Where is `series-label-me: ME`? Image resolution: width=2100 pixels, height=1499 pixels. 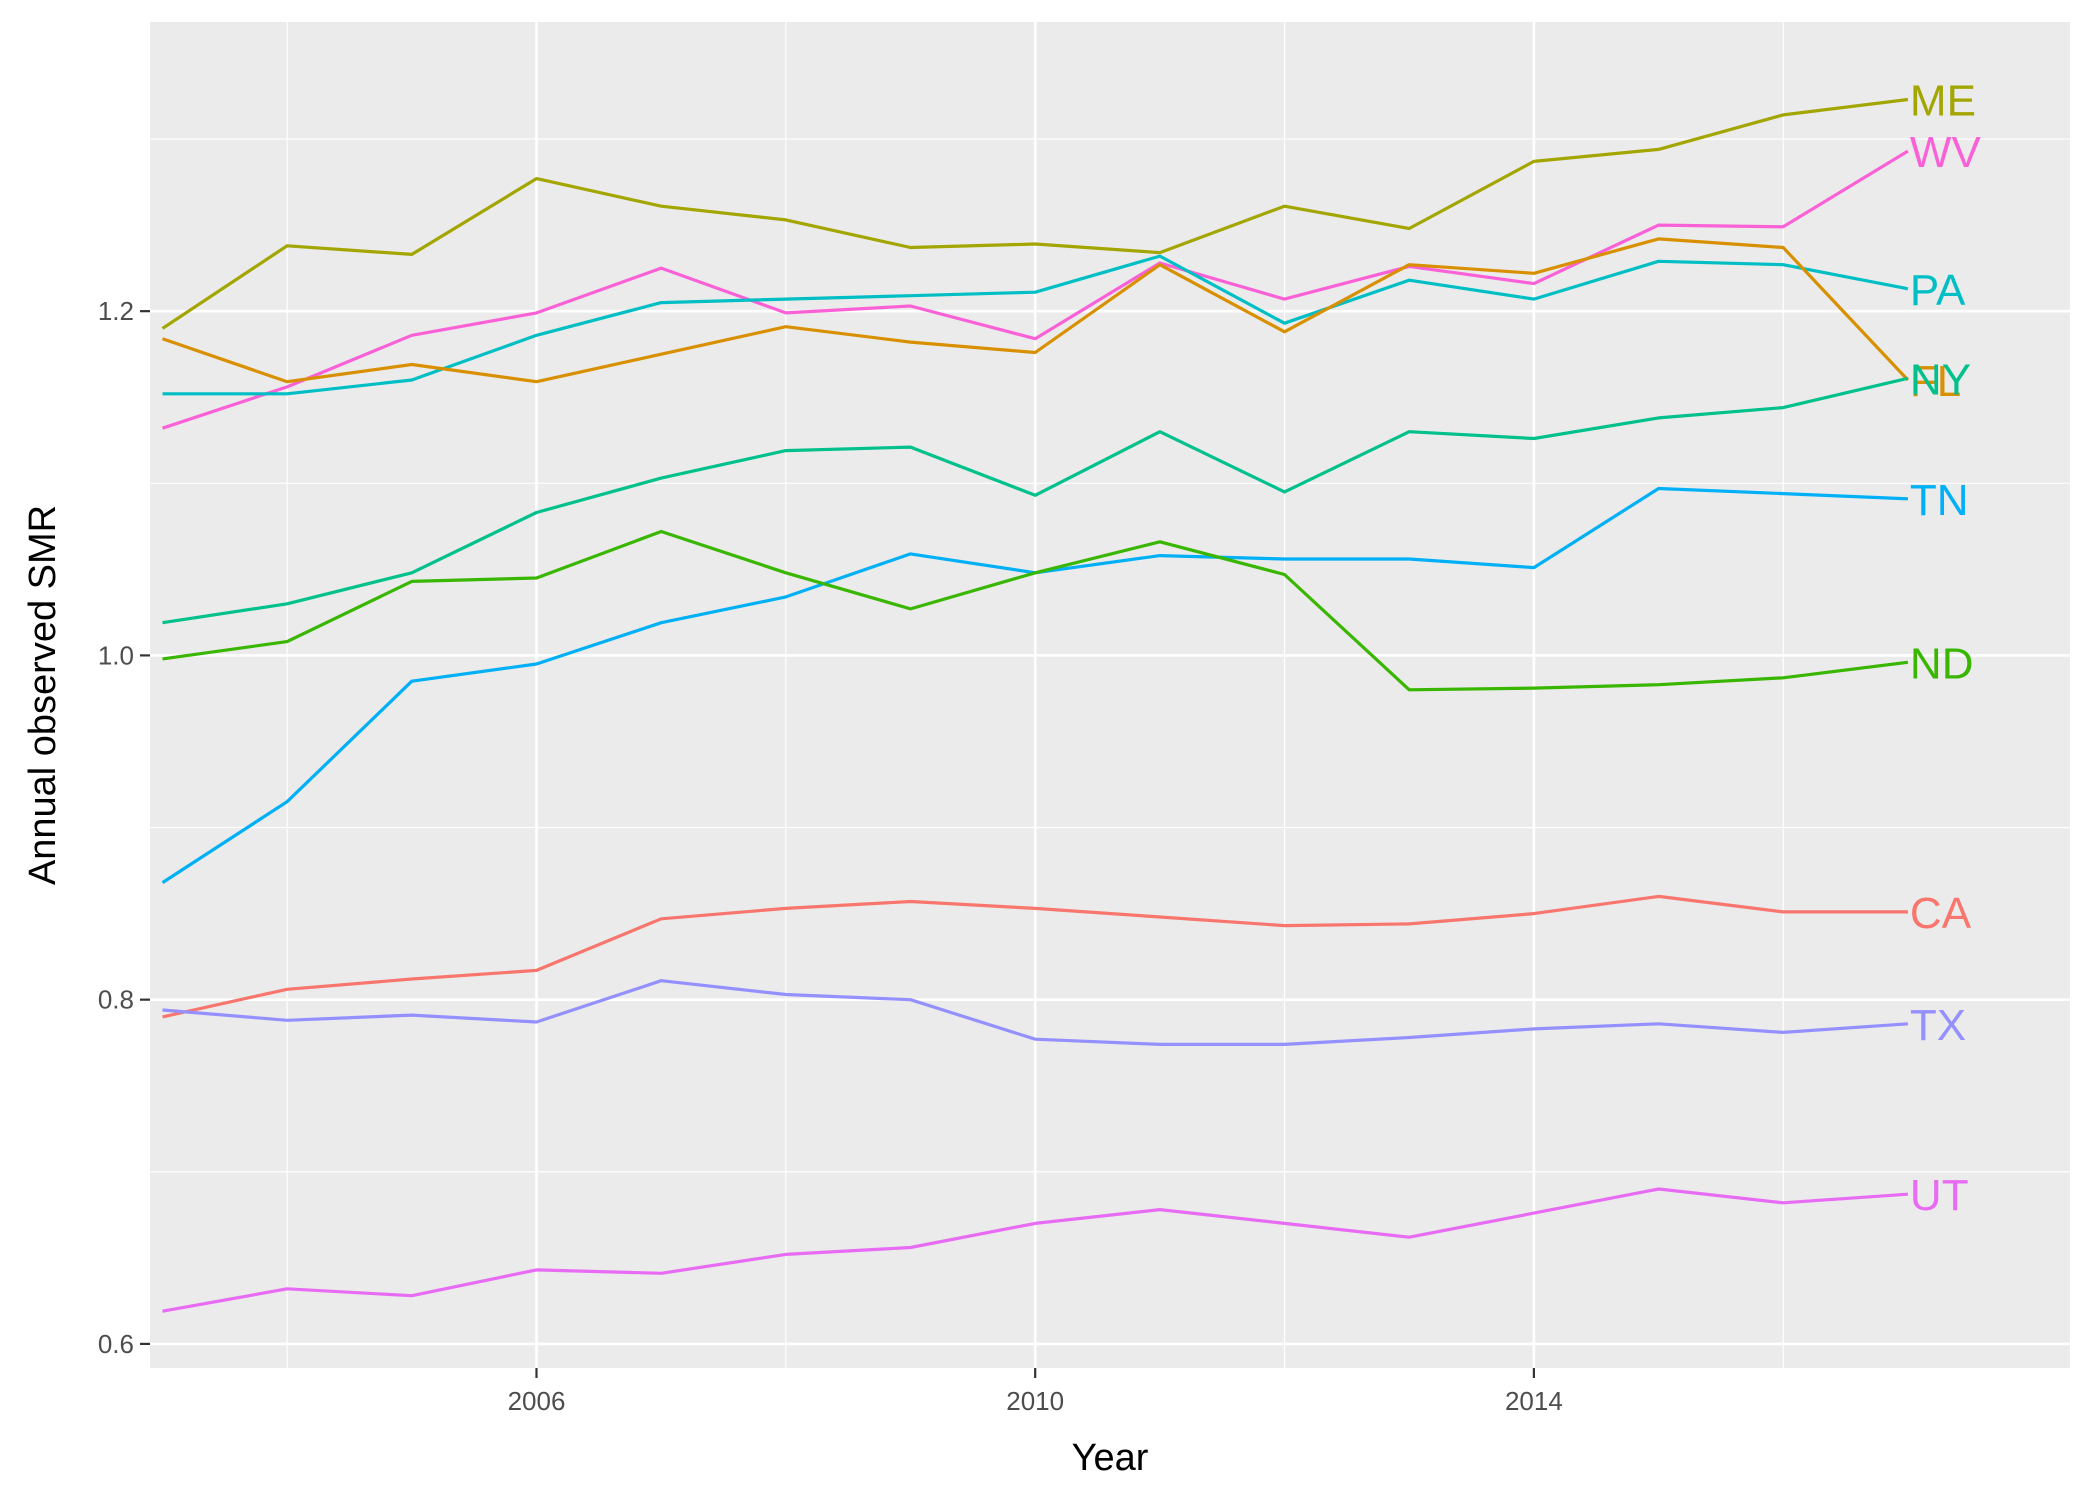 series-label-me: ME is located at coordinates (1943, 100).